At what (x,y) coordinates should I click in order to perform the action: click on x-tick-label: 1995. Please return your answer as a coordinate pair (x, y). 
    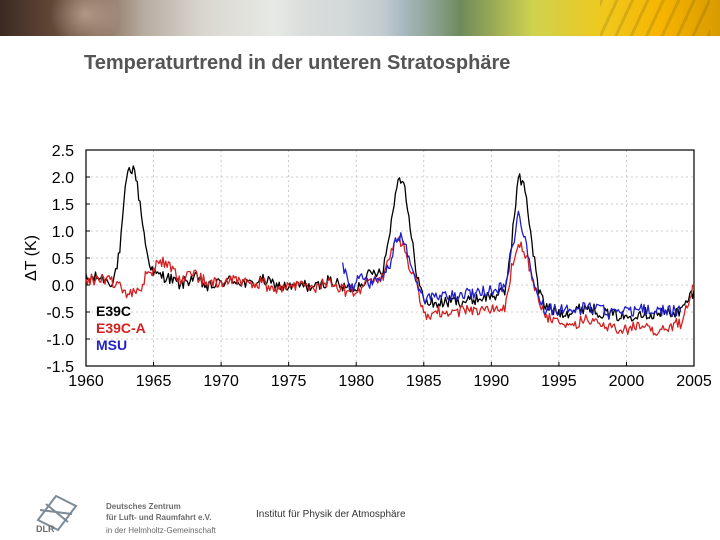
    Looking at the image, I should click on (559, 381).